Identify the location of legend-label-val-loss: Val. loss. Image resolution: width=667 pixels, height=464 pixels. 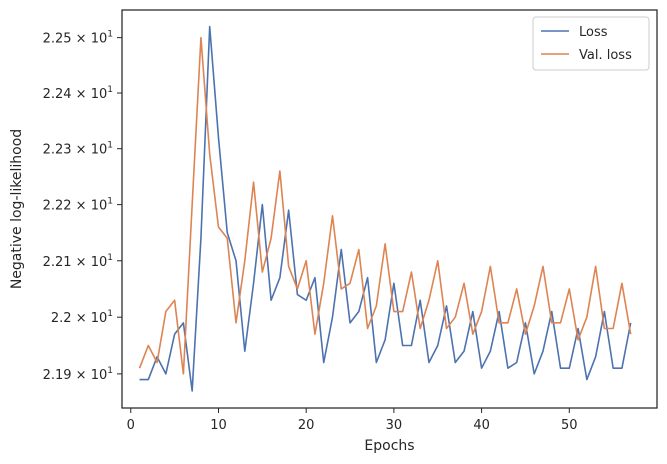
(605, 55).